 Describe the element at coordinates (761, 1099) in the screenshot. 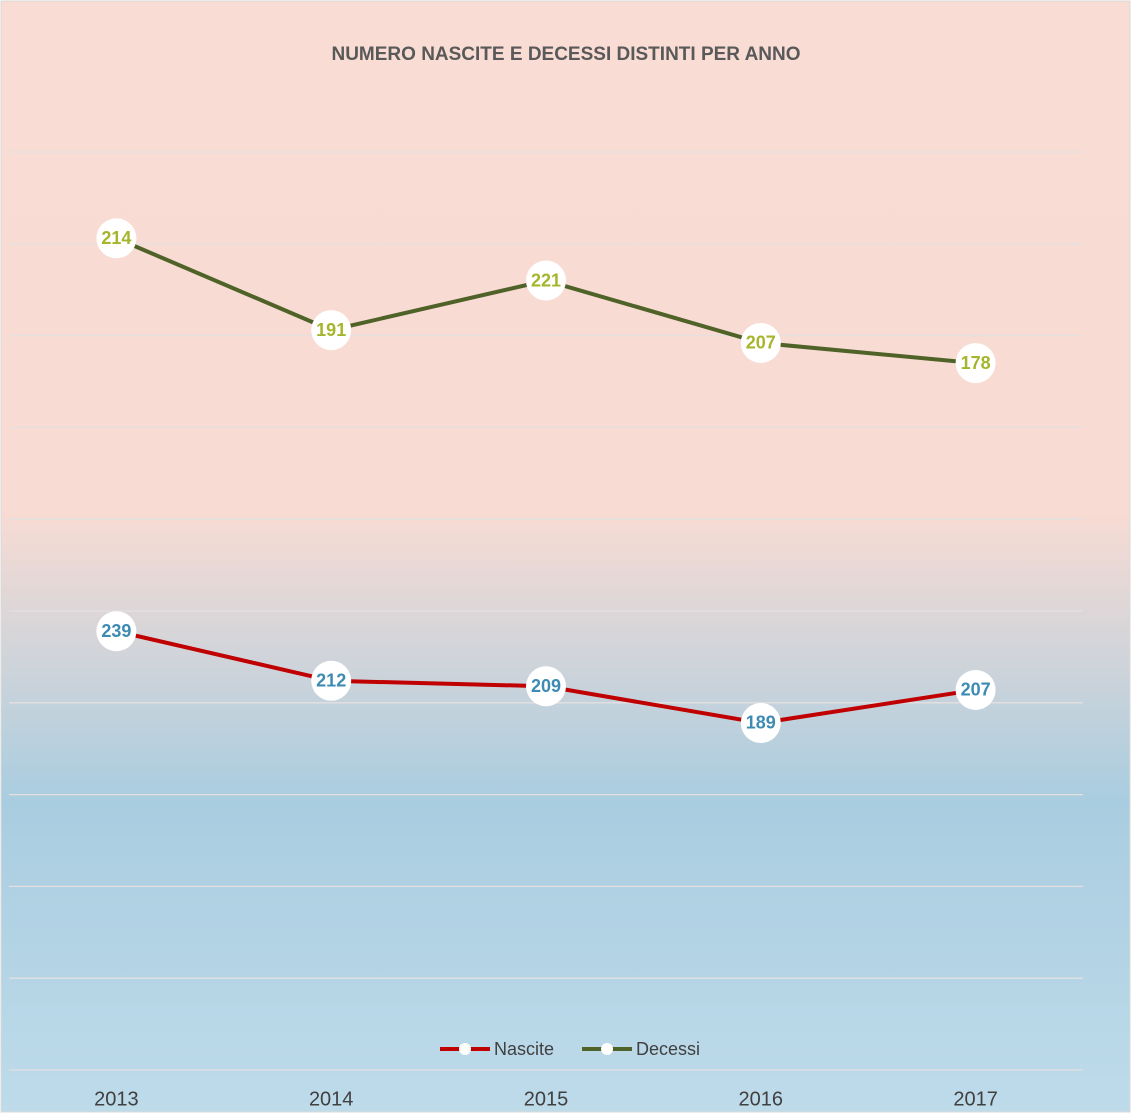

I see `x-tick-label: 2016` at that location.